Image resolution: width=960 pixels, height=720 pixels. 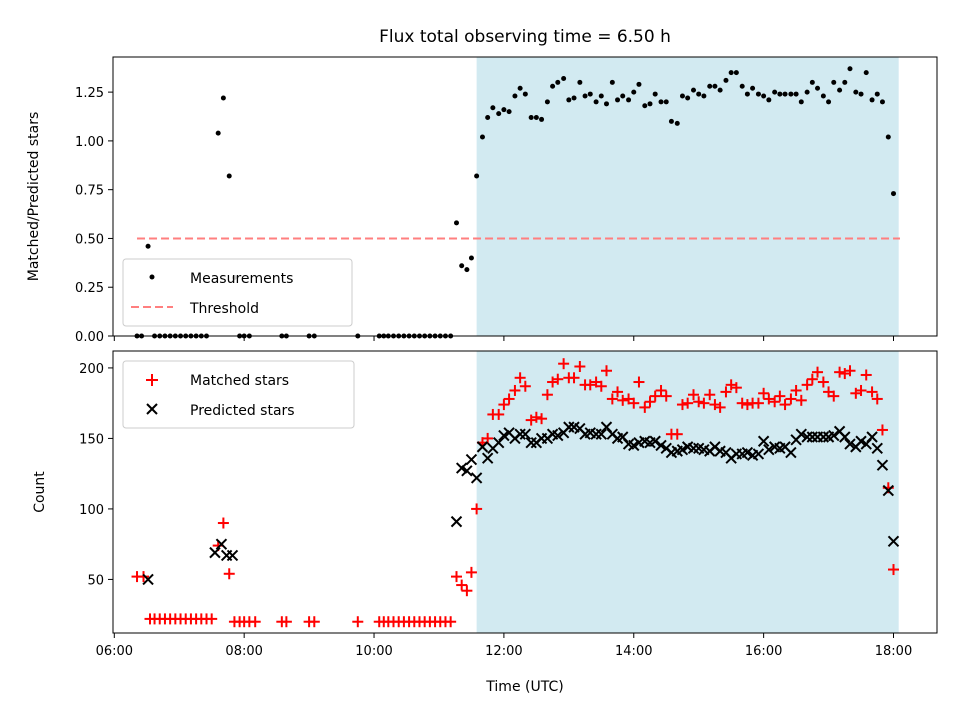 I want to click on x-tick-label: 14:00, so click(x=633, y=651).